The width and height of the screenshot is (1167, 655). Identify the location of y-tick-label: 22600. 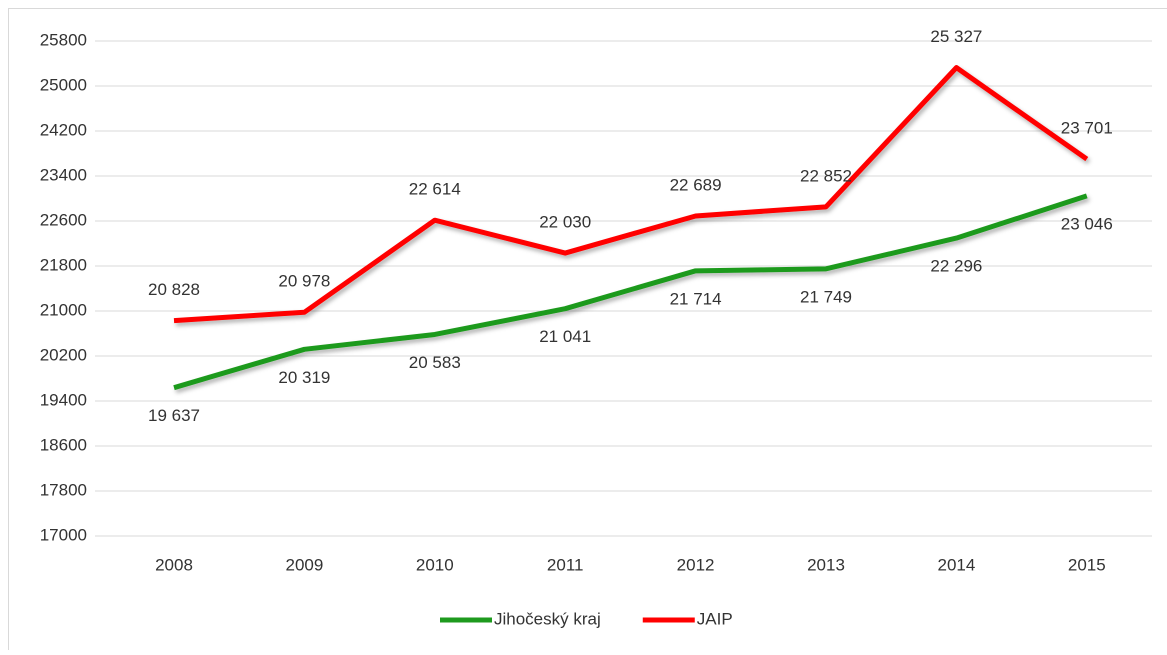
(63, 219).